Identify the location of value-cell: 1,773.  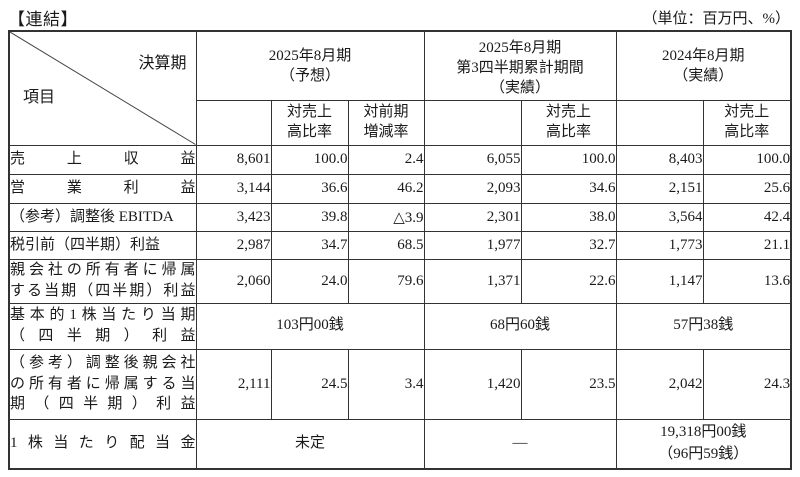
(659, 245).